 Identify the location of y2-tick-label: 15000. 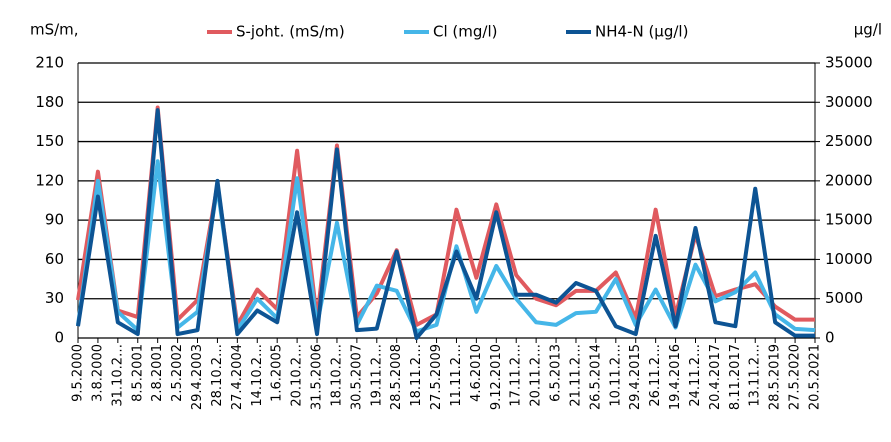
(849, 220).